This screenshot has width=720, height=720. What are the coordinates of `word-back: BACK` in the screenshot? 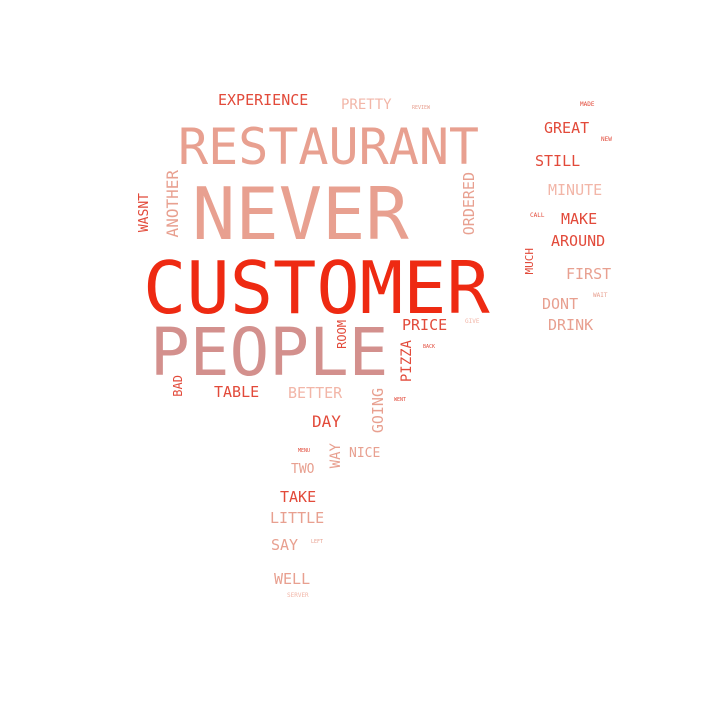 It's located at (429, 347).